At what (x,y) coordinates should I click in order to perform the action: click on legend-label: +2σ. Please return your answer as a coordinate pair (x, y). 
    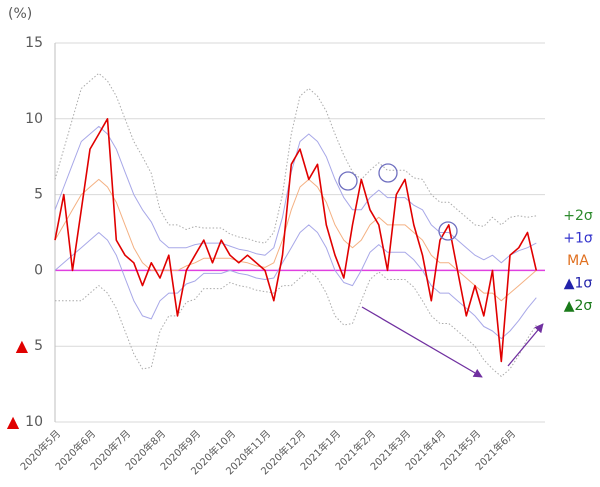
    Looking at the image, I should click on (578, 216).